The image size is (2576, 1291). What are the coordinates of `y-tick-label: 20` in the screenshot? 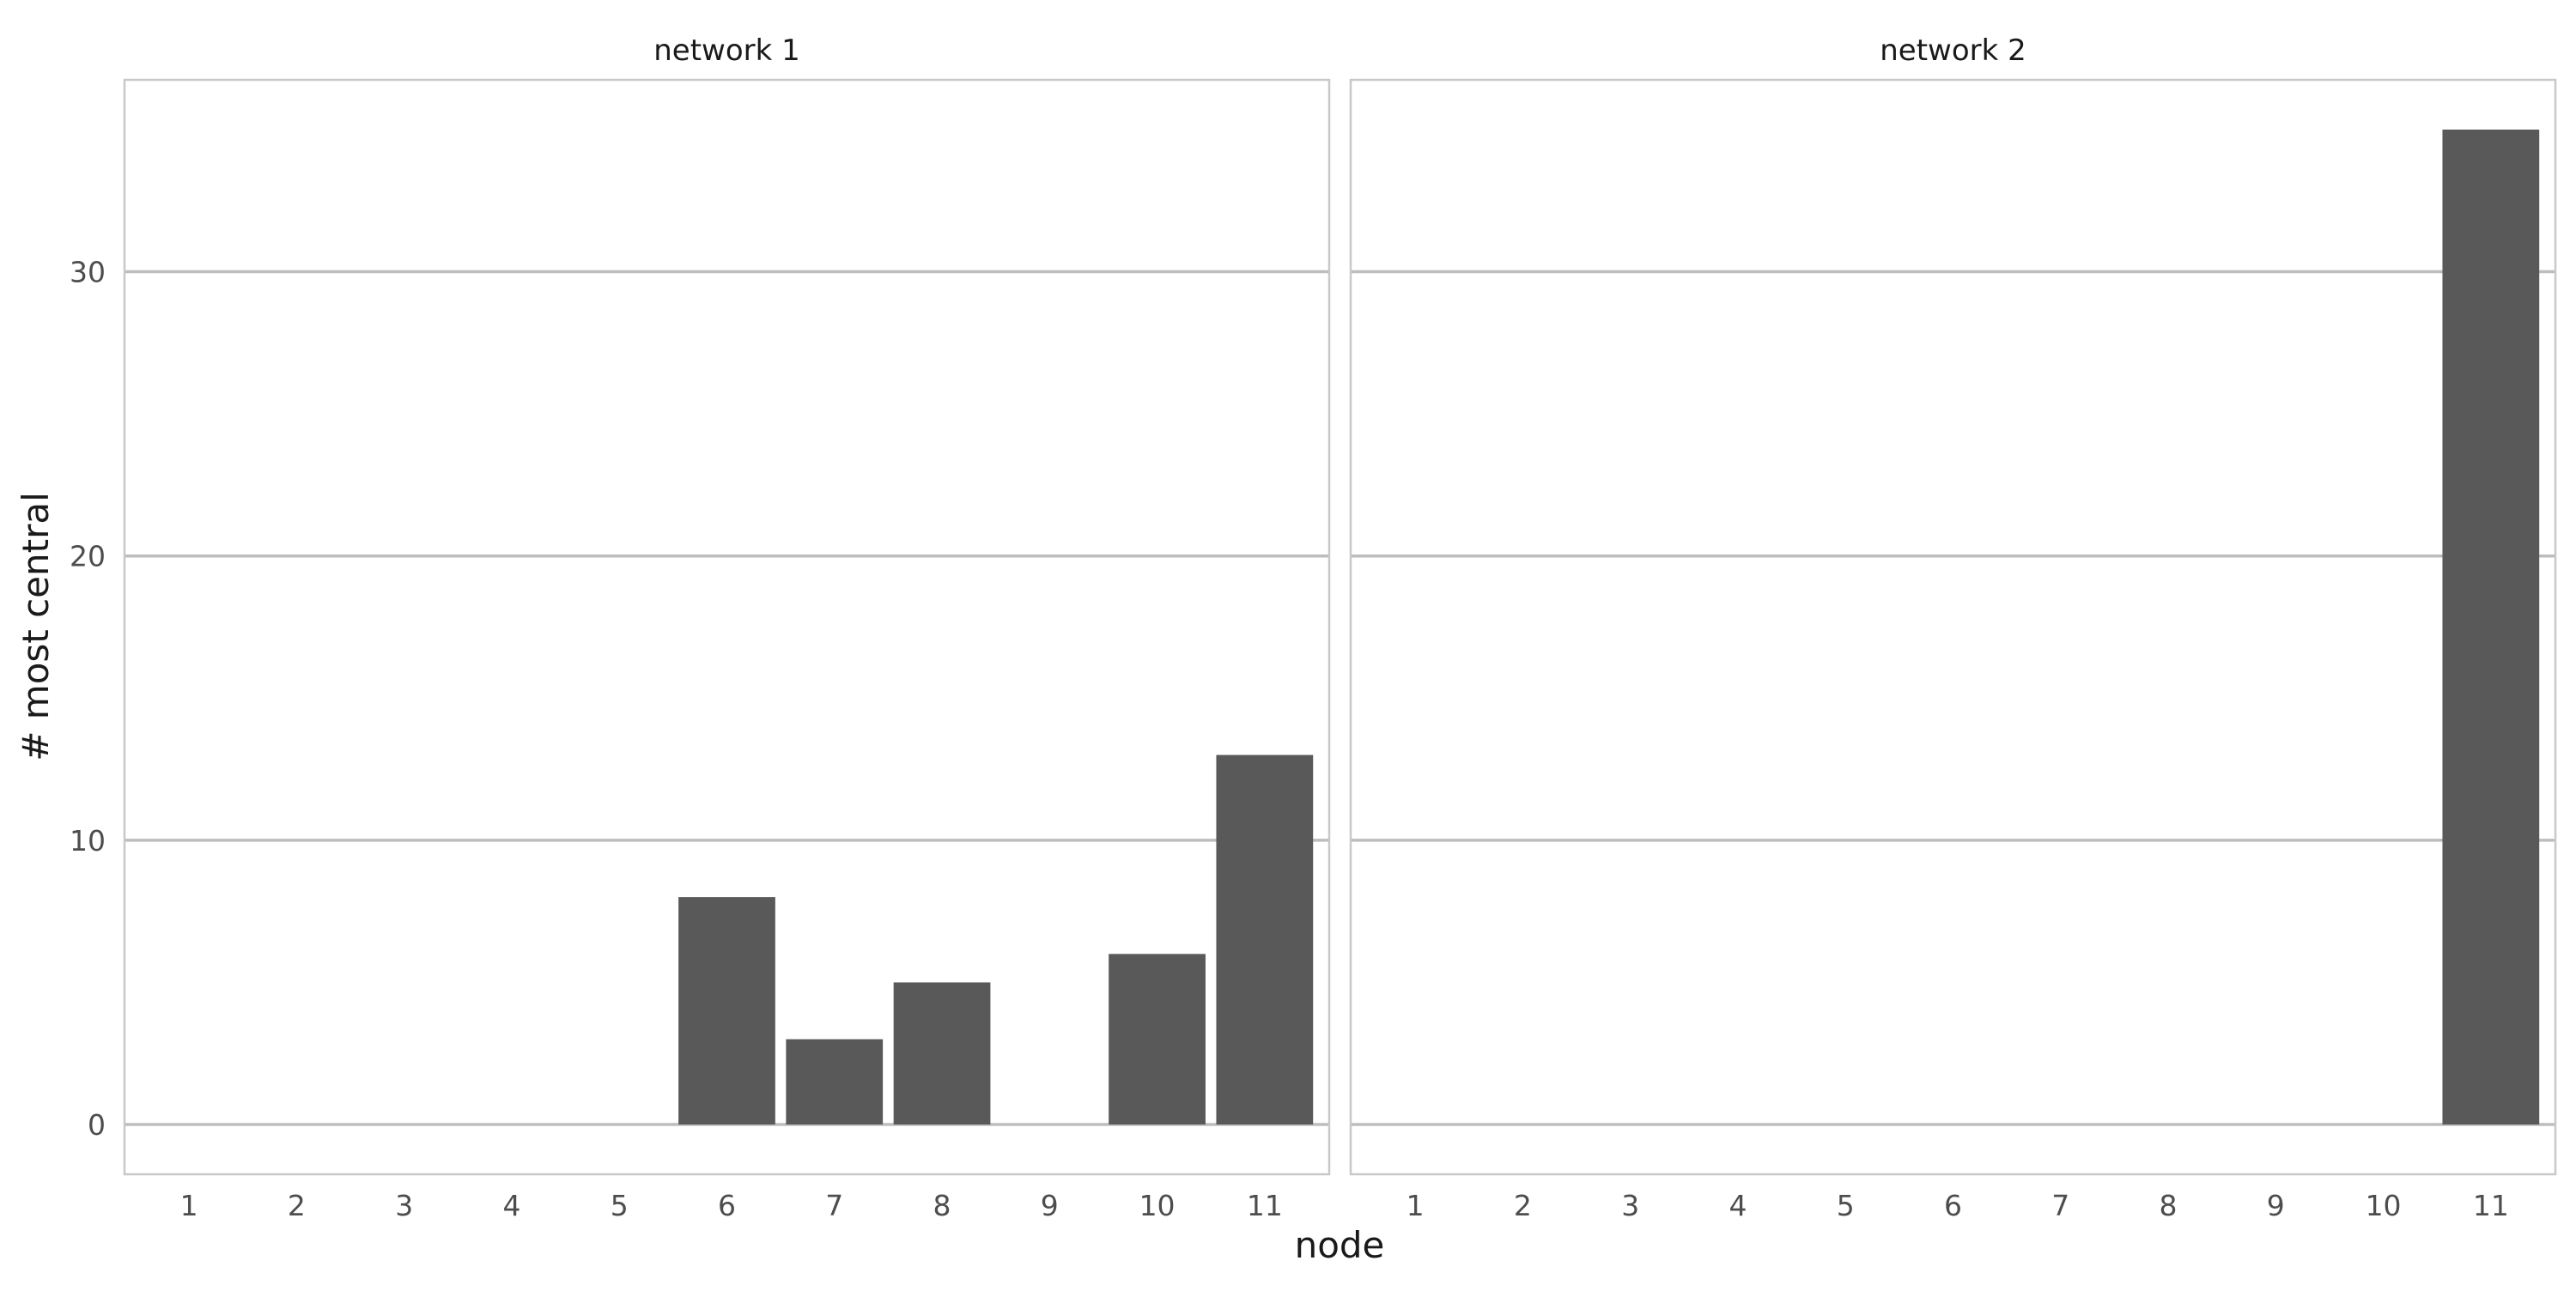 It's located at (88, 557).